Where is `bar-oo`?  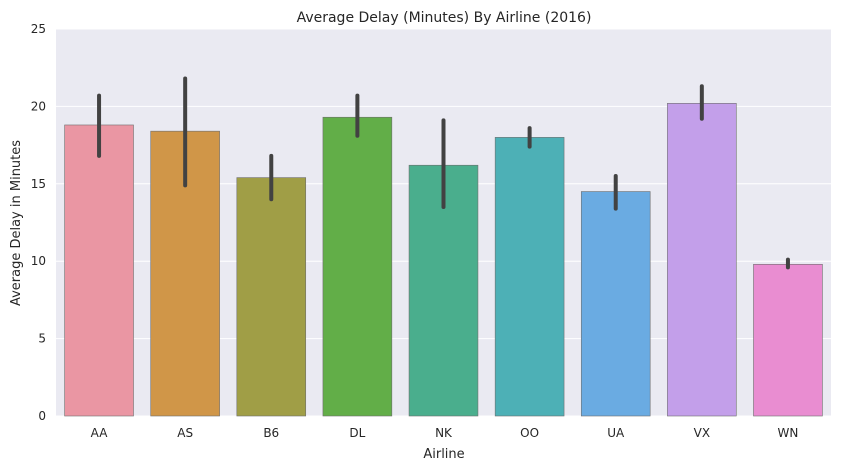
bar-oo is located at coordinates (529, 277).